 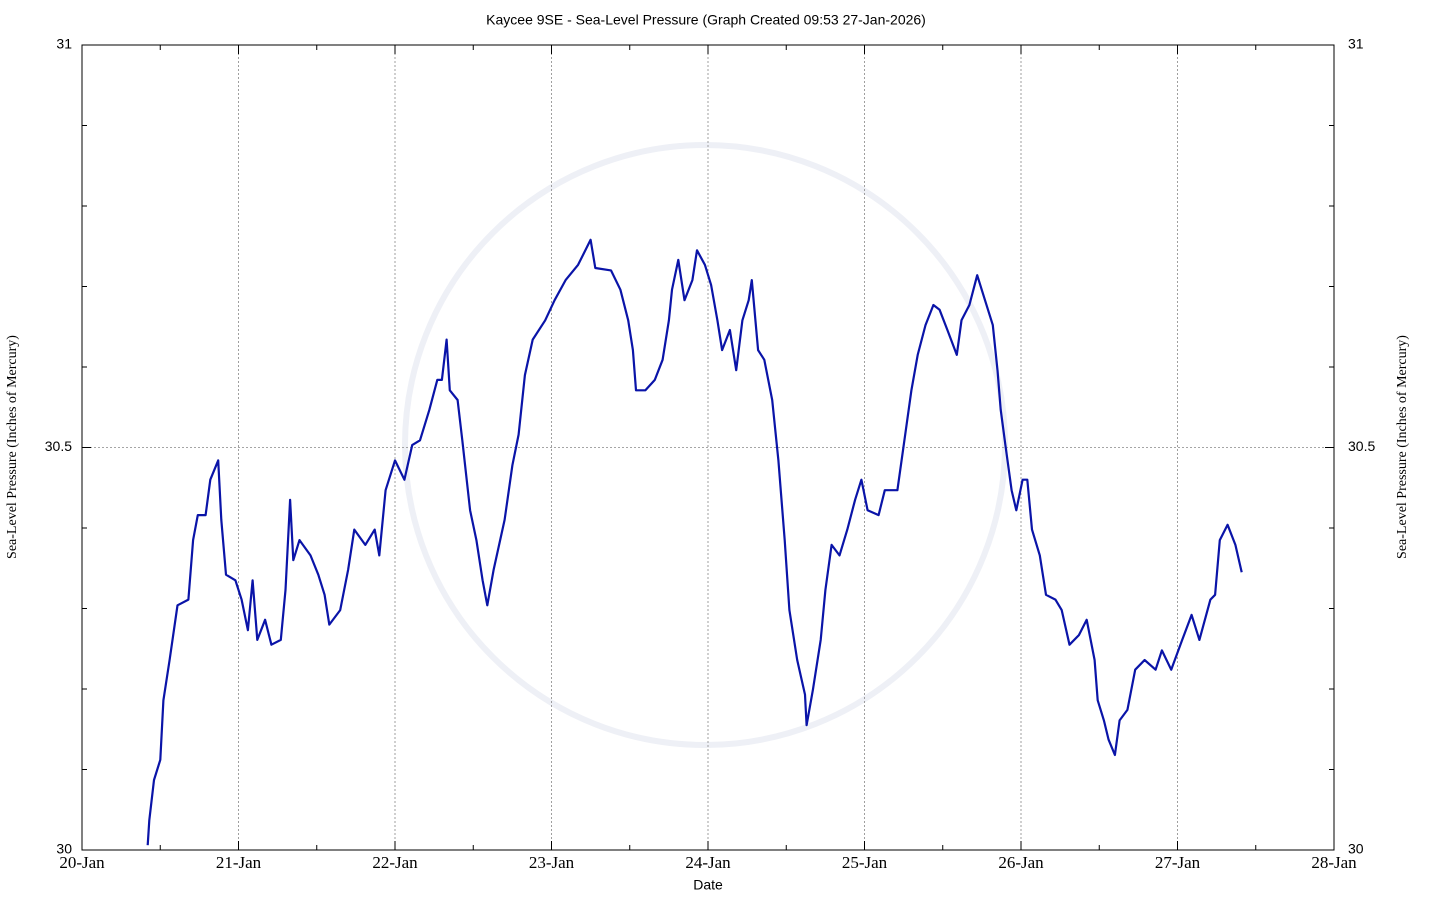 What do you see at coordinates (82, 862) in the screenshot?
I see `x-tick-label: 20-Jan` at bounding box center [82, 862].